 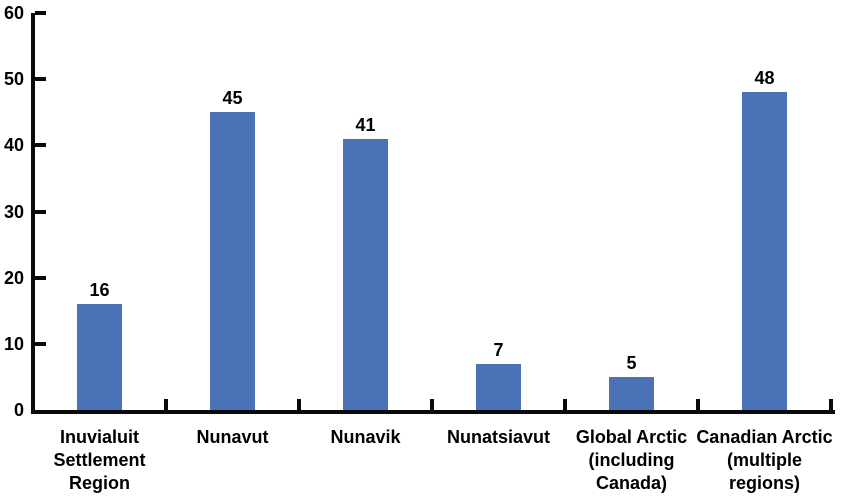 I want to click on x-axis-line, so click(x=433, y=412).